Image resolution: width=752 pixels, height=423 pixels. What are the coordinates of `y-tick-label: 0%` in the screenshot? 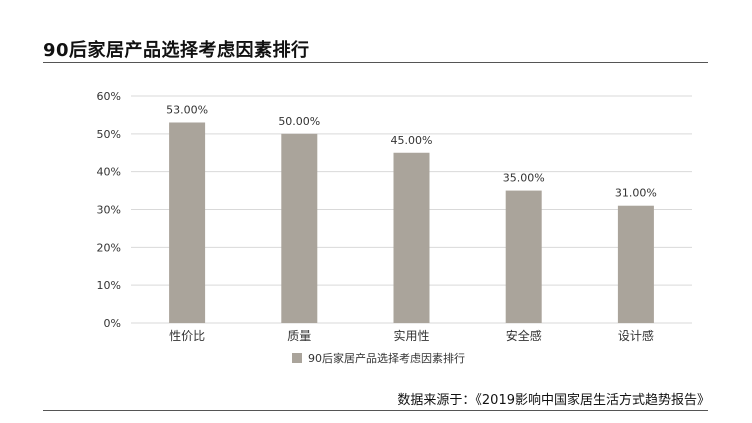 It's located at (112, 323).